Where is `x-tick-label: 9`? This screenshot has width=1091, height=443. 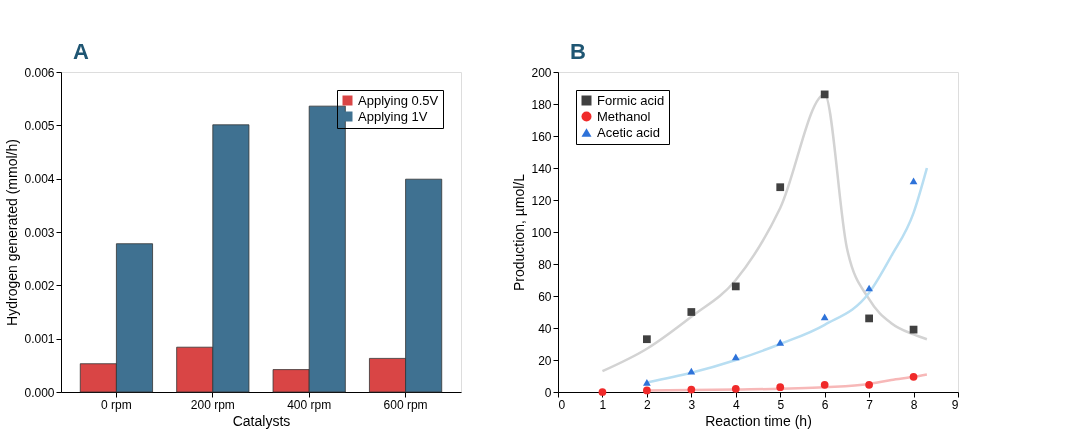
x-tick-label: 9 is located at coordinates (955, 404).